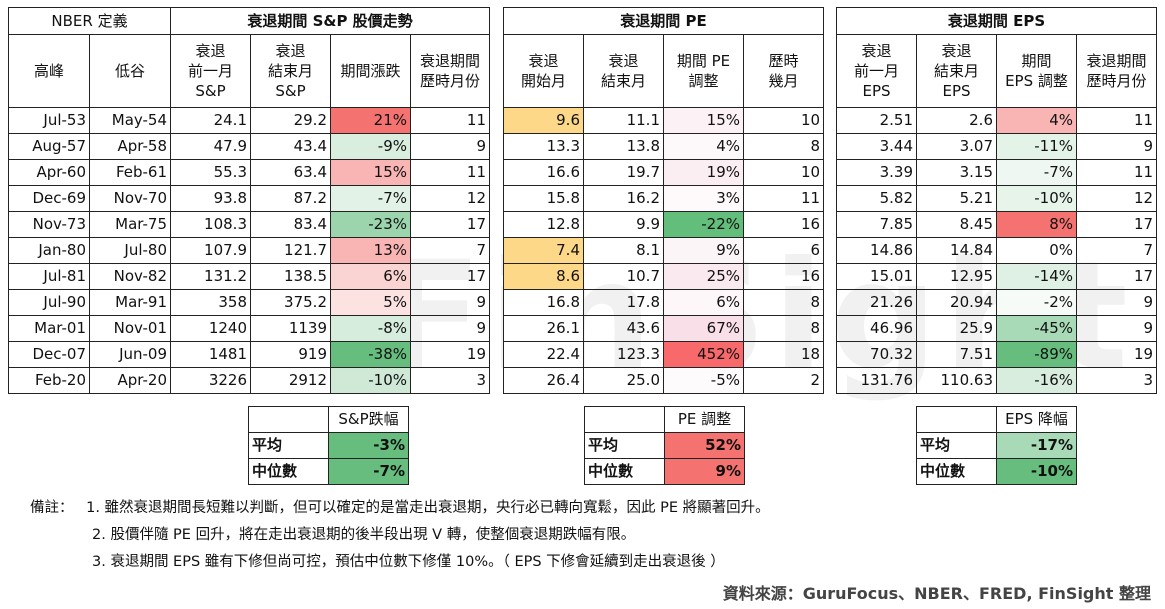 This screenshot has width=1165, height=609. Describe the element at coordinates (130, 276) in the screenshot. I see `trough-month: Nov-82` at that location.